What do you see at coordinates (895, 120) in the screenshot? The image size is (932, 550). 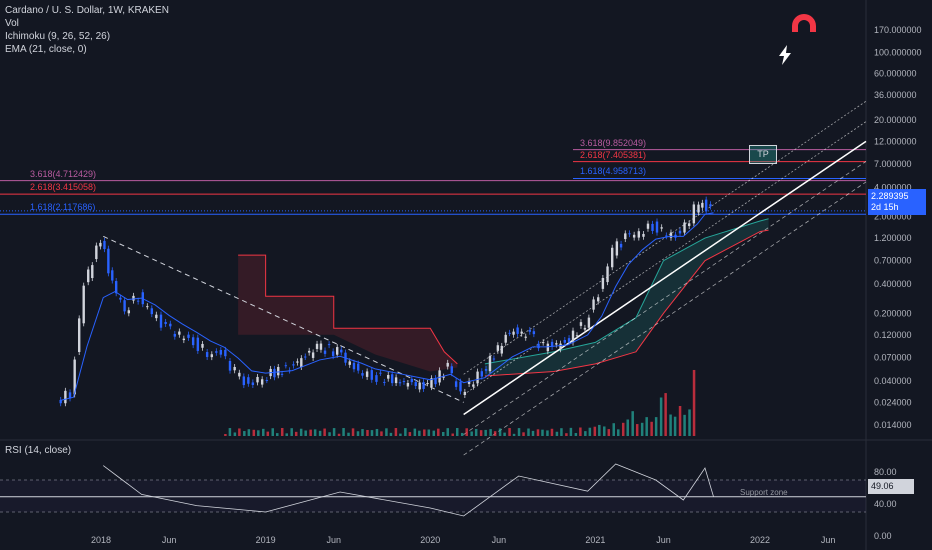 I see `y-tick-label: 20.000000` at bounding box center [895, 120].